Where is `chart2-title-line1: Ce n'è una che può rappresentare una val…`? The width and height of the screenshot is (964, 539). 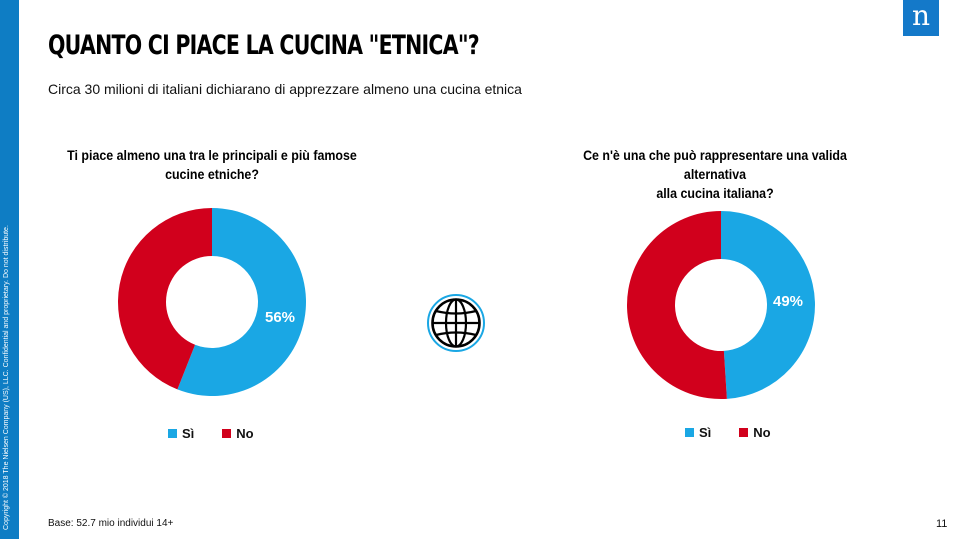
chart2-title-line1: Ce n'è una che può rappresentare una val… is located at coordinates (715, 165).